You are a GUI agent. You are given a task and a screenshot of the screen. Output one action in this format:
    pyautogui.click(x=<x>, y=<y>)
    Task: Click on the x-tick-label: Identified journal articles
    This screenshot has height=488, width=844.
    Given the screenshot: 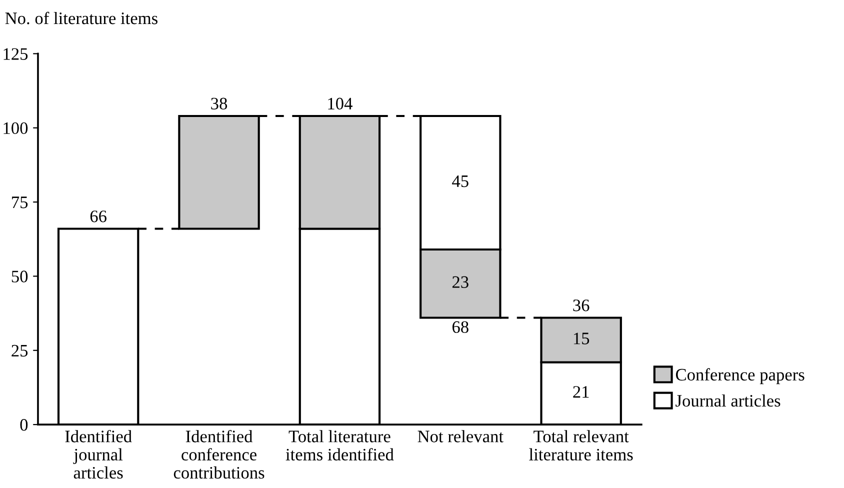 What is the action you would take?
    pyautogui.click(x=98, y=454)
    